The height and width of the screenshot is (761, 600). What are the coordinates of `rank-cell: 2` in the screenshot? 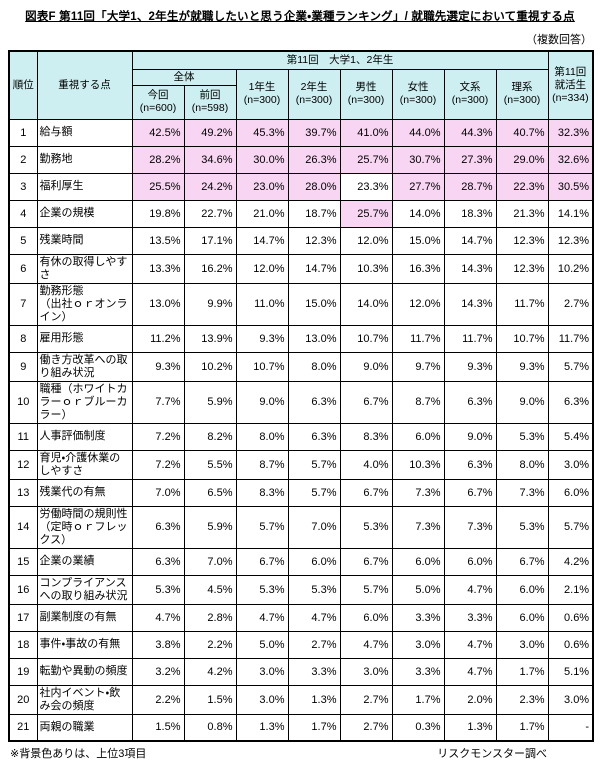 It's located at (23, 159).